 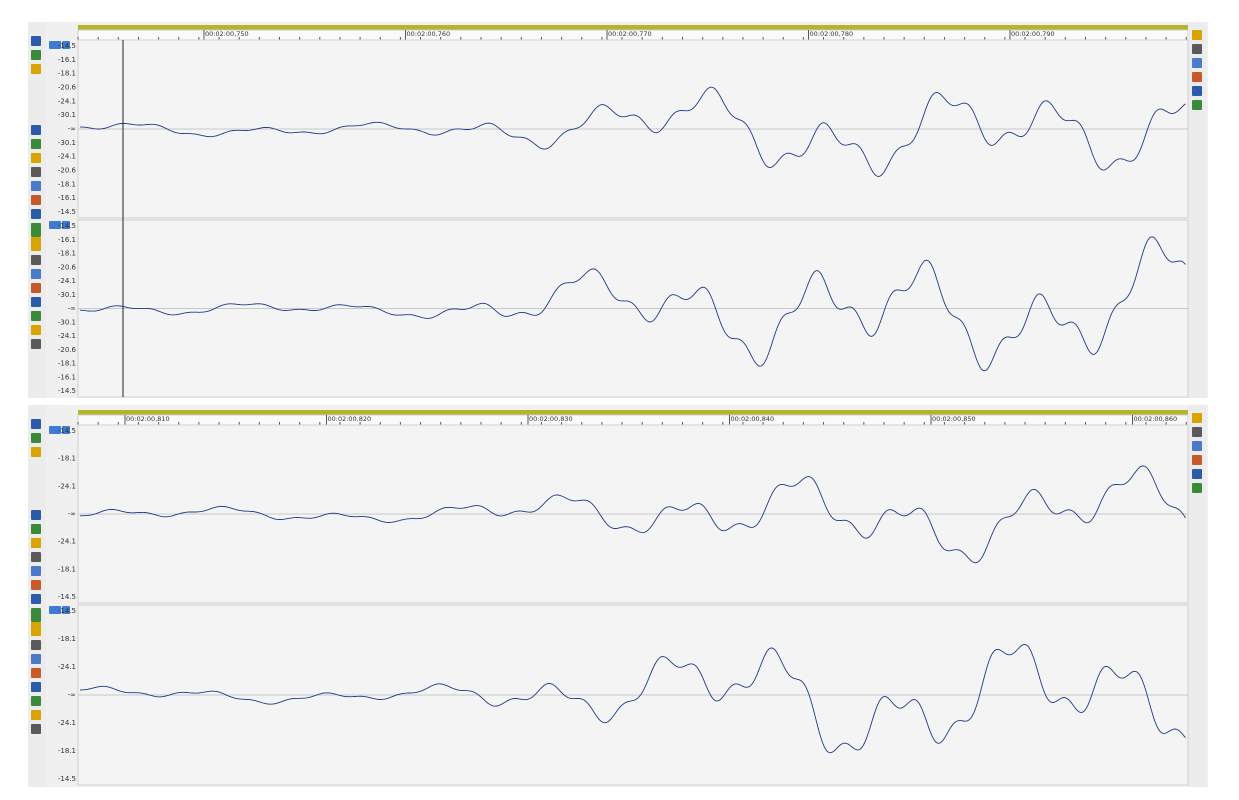 What do you see at coordinates (1197, 210) in the screenshot?
I see `right-toolbar` at bounding box center [1197, 210].